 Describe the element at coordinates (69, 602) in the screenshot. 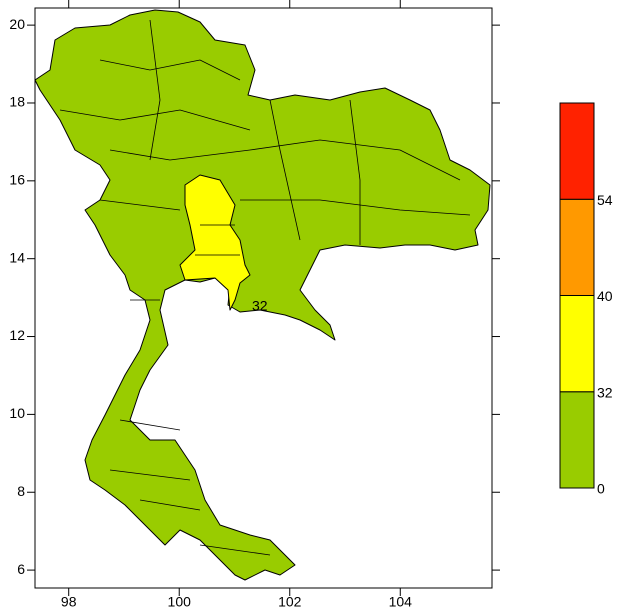

I see `x-tick-label: 98` at that location.